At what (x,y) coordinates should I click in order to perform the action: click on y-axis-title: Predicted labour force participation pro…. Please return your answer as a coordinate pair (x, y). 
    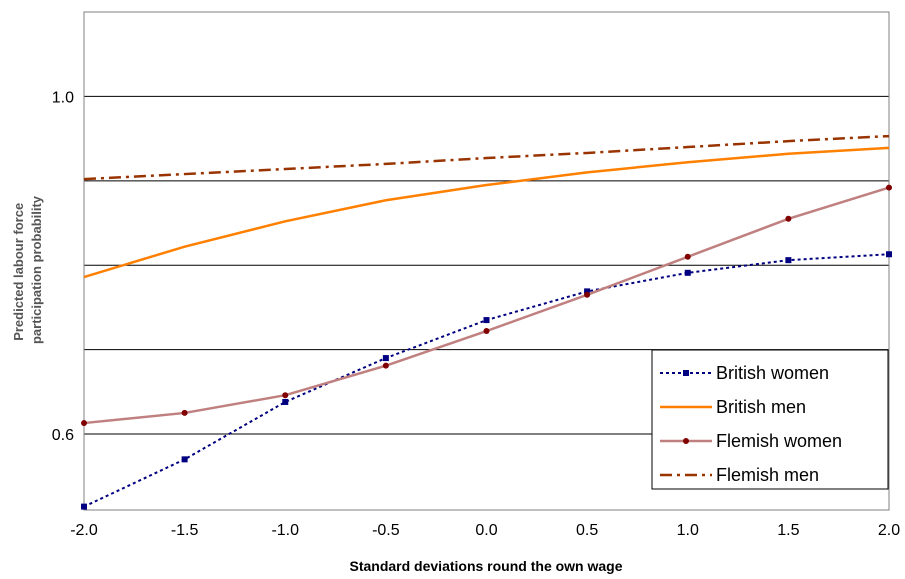
    Looking at the image, I should click on (27, 269).